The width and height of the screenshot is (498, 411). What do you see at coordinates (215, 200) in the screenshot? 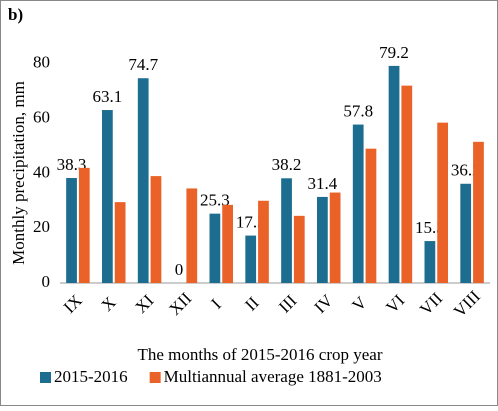
I see `data-label: 25.3` at bounding box center [215, 200].